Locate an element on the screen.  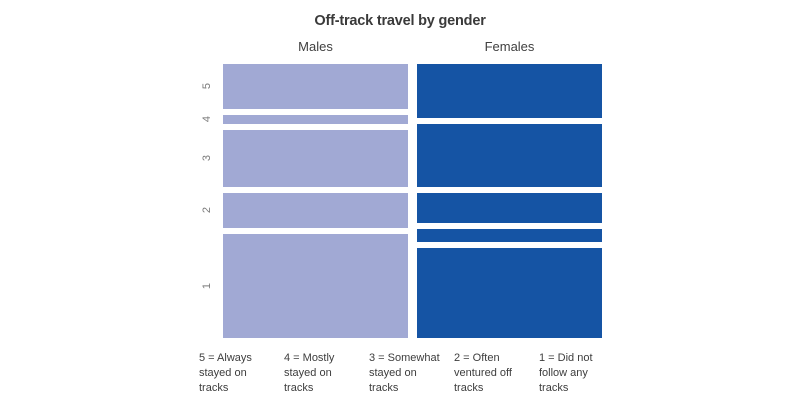
legend-item-3: 3 = Somewhat stayed on tracks is located at coordinates (404, 373).